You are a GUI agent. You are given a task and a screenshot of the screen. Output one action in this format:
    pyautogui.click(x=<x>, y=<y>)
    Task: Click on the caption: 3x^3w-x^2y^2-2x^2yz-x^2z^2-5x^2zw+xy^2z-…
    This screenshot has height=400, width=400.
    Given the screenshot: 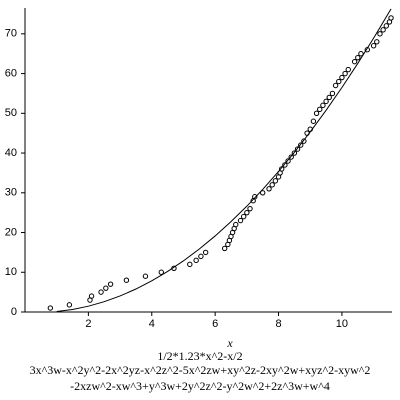 What is the action you would take?
    pyautogui.click(x=200, y=370)
    